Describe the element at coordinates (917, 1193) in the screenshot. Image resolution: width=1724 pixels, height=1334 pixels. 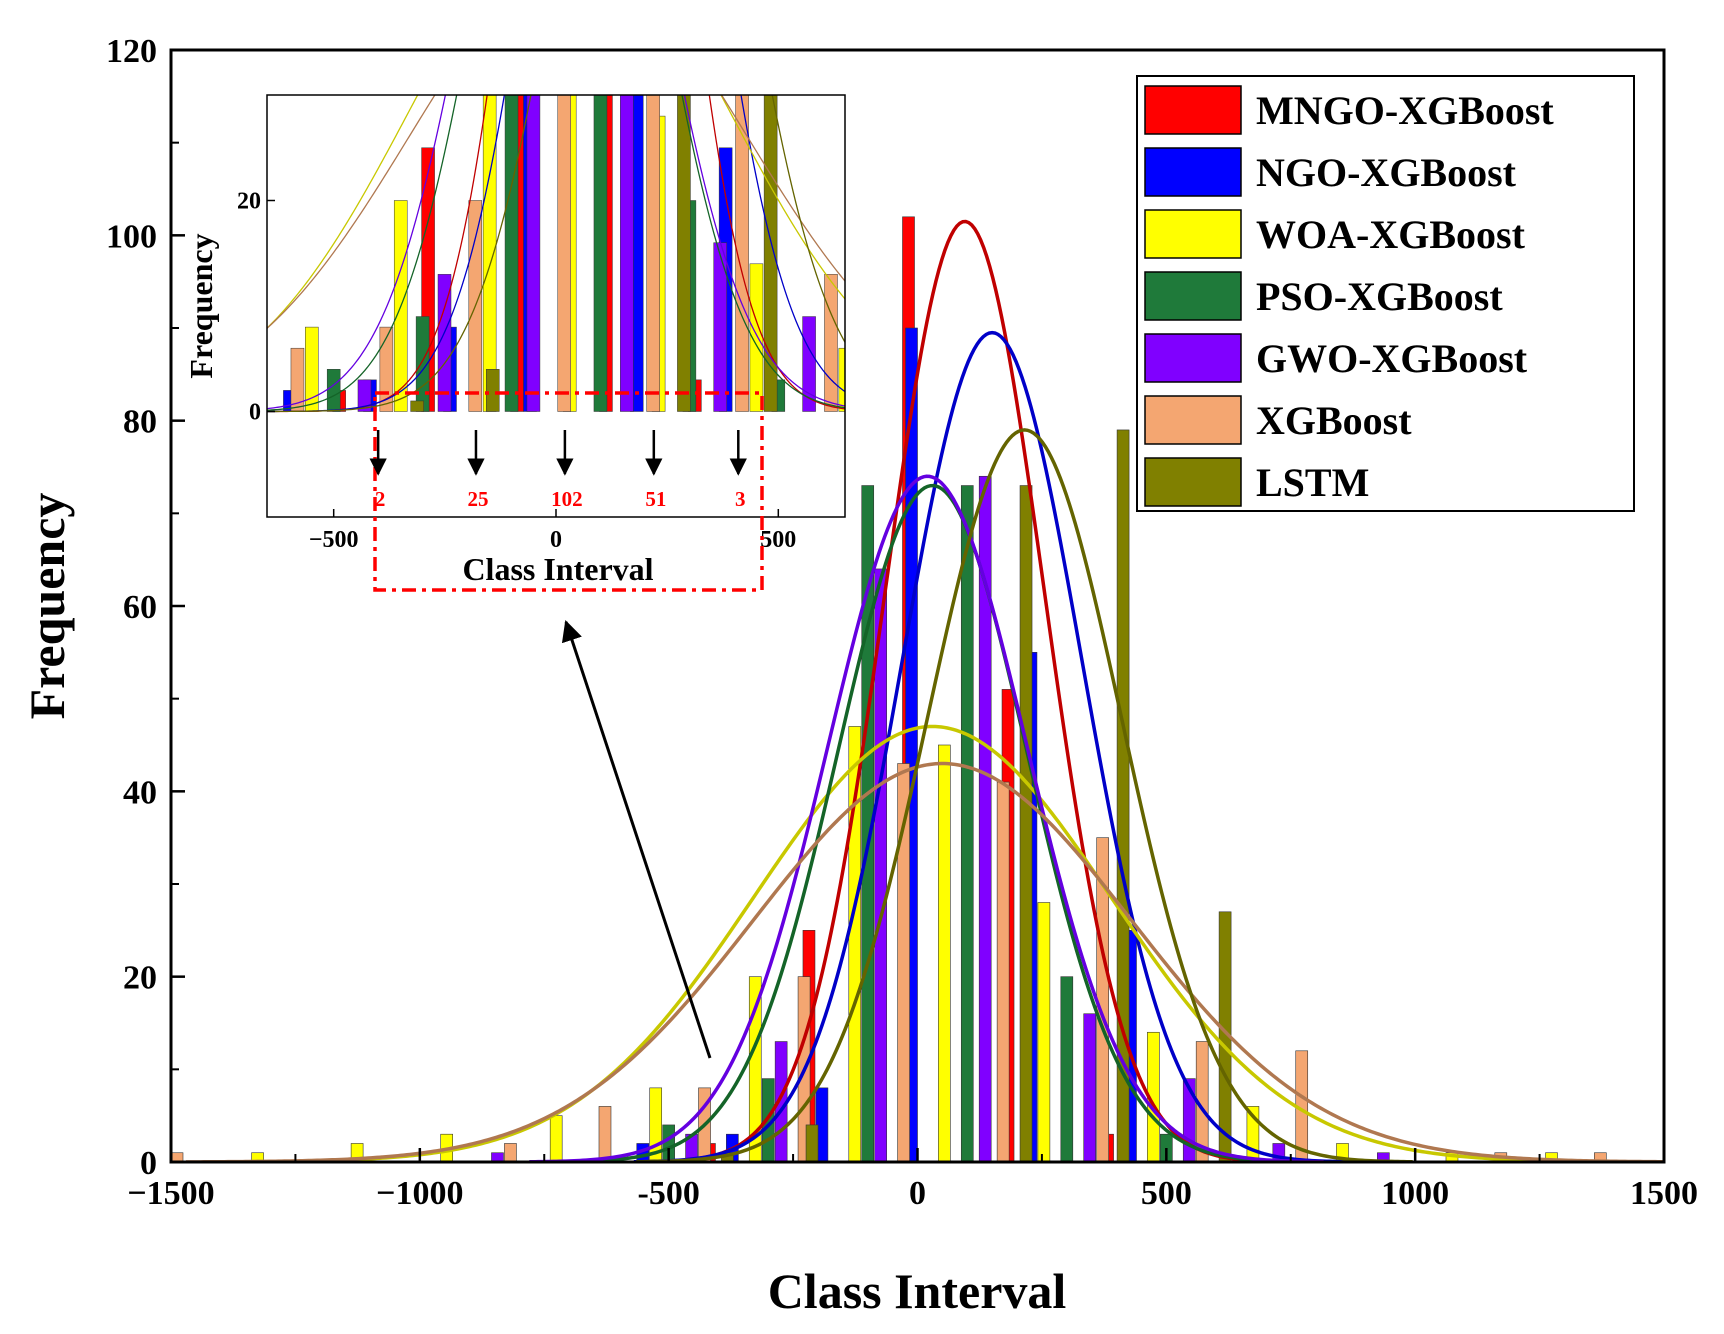
I see `x-tick-label-3: 0` at that location.